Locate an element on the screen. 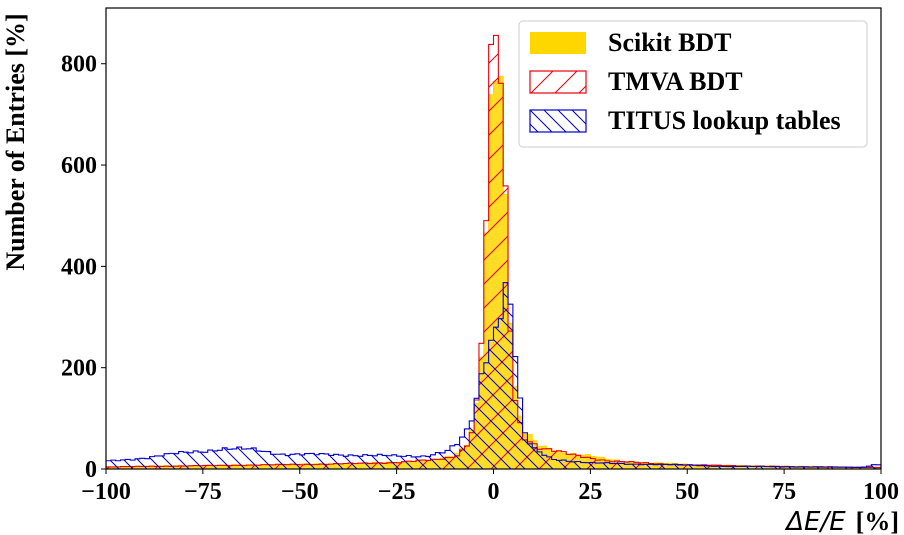  legend-label-scikit: Scikit BDT is located at coordinates (670, 42).